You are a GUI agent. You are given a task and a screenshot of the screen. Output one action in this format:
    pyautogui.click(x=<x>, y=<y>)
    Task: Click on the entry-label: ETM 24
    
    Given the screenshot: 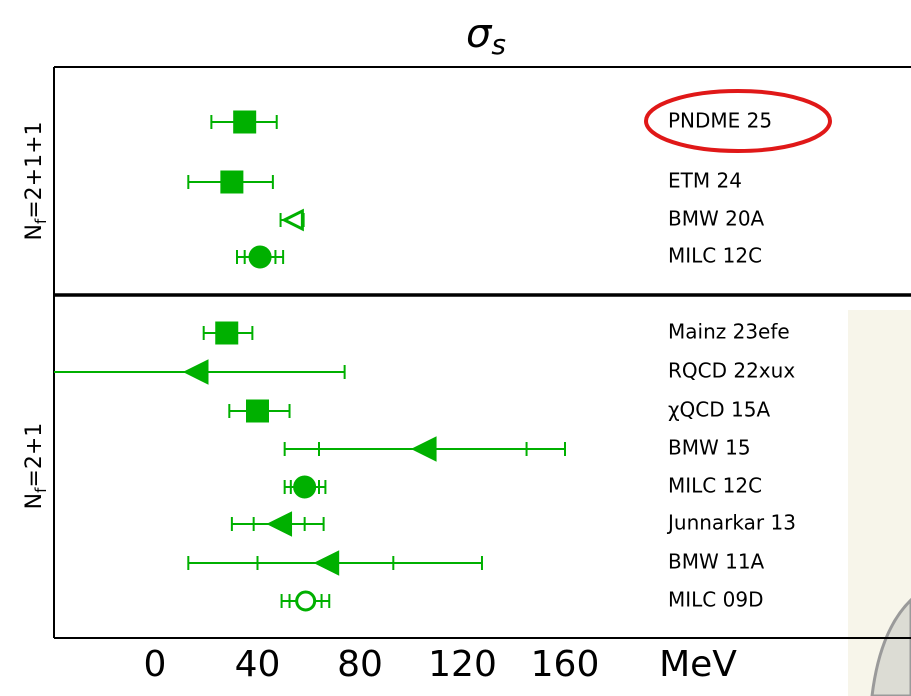 What is the action you would take?
    pyautogui.click(x=705, y=181)
    